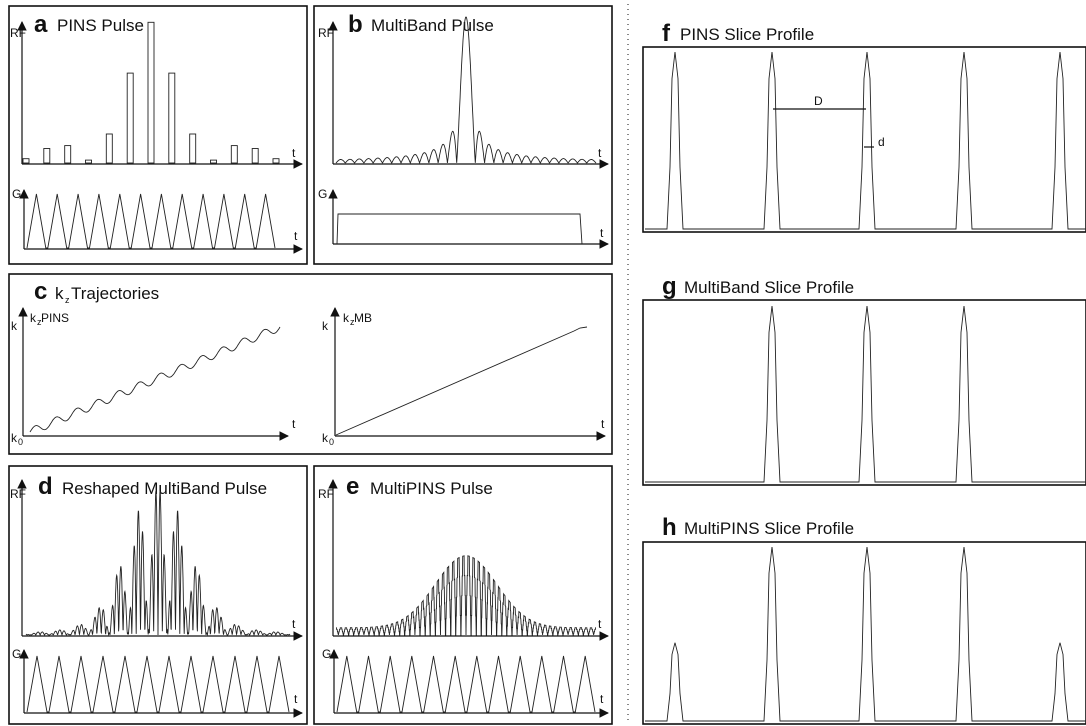 This screenshot has height=726, width=1086. I want to click on panel-b-rf-label: RF, so click(326, 33).